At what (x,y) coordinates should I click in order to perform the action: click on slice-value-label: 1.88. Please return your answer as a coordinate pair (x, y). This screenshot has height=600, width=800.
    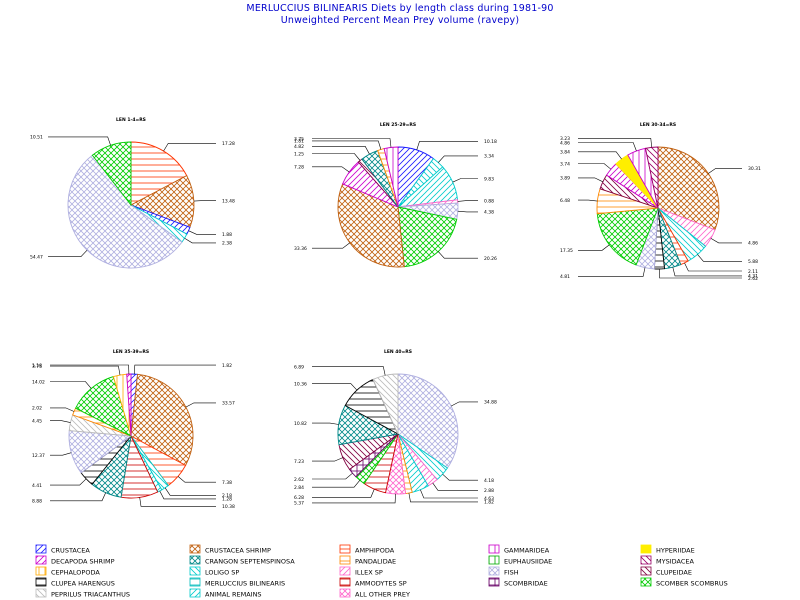
    Looking at the image, I should click on (227, 235).